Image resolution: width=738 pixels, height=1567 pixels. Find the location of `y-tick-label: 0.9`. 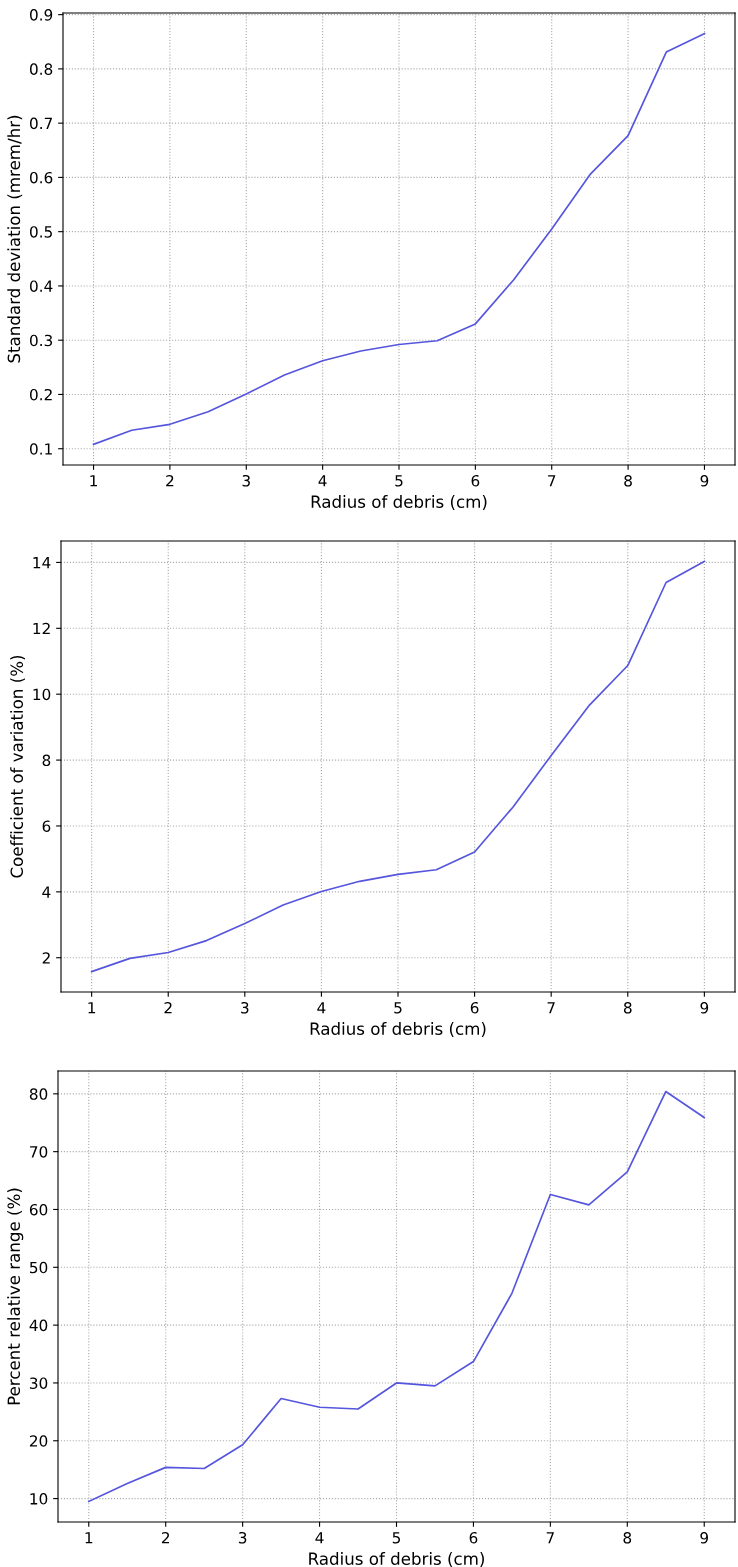

y-tick-label: 0.9 is located at coordinates (41, 15).